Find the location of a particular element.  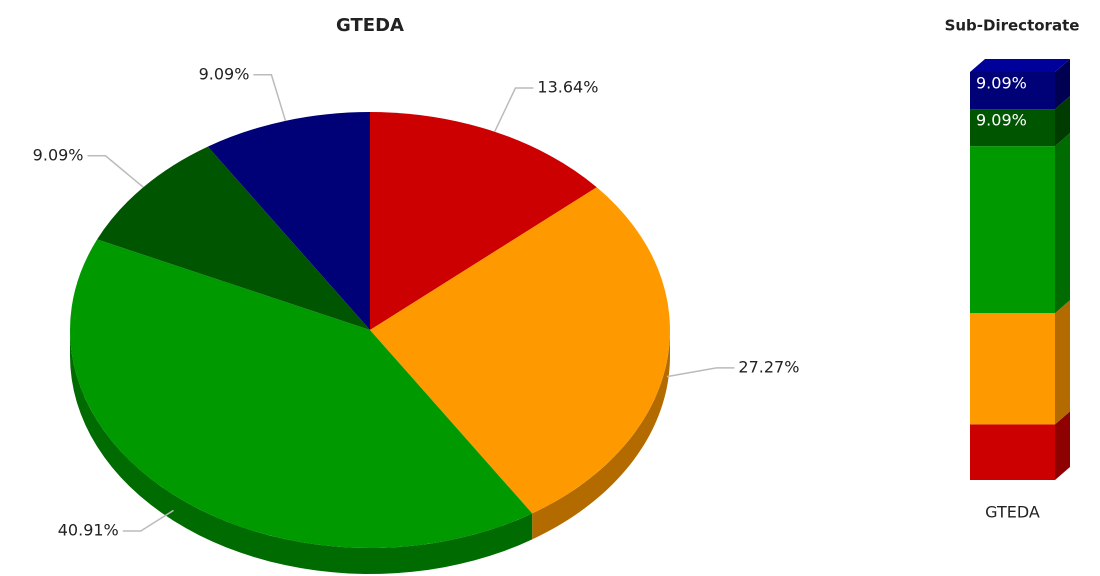

data-label: 40.91% is located at coordinates (88, 530).